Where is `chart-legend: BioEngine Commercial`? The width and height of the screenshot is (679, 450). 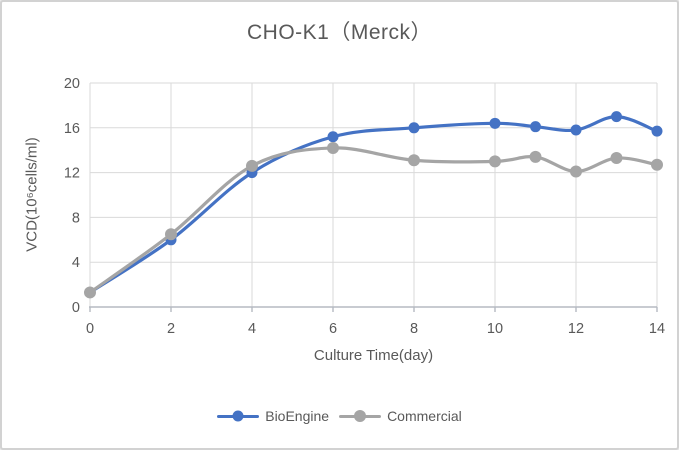
chart-legend: BioEngine Commercial is located at coordinates (339, 416).